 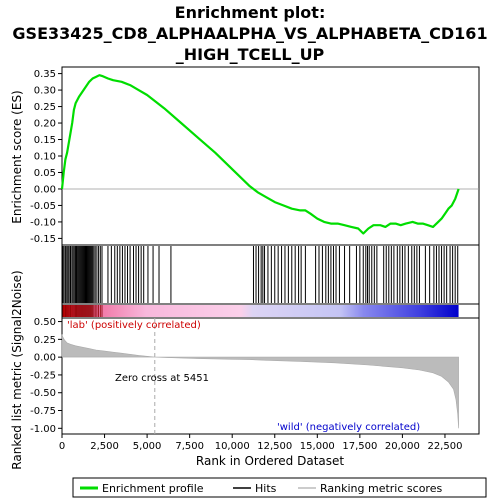 What do you see at coordinates (45, 140) in the screenshot?
I see `es-y-tick-label: 0.15` at bounding box center [45, 140].